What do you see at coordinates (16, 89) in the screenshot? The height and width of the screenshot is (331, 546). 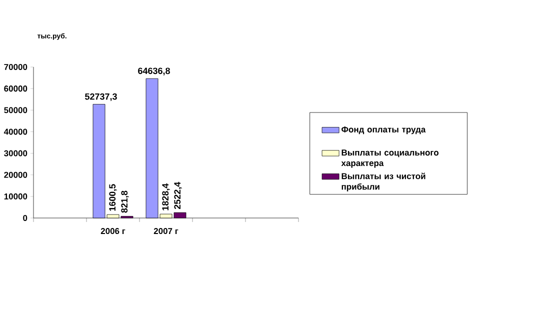 I see `y-tick-label: 60000` at bounding box center [16, 89].